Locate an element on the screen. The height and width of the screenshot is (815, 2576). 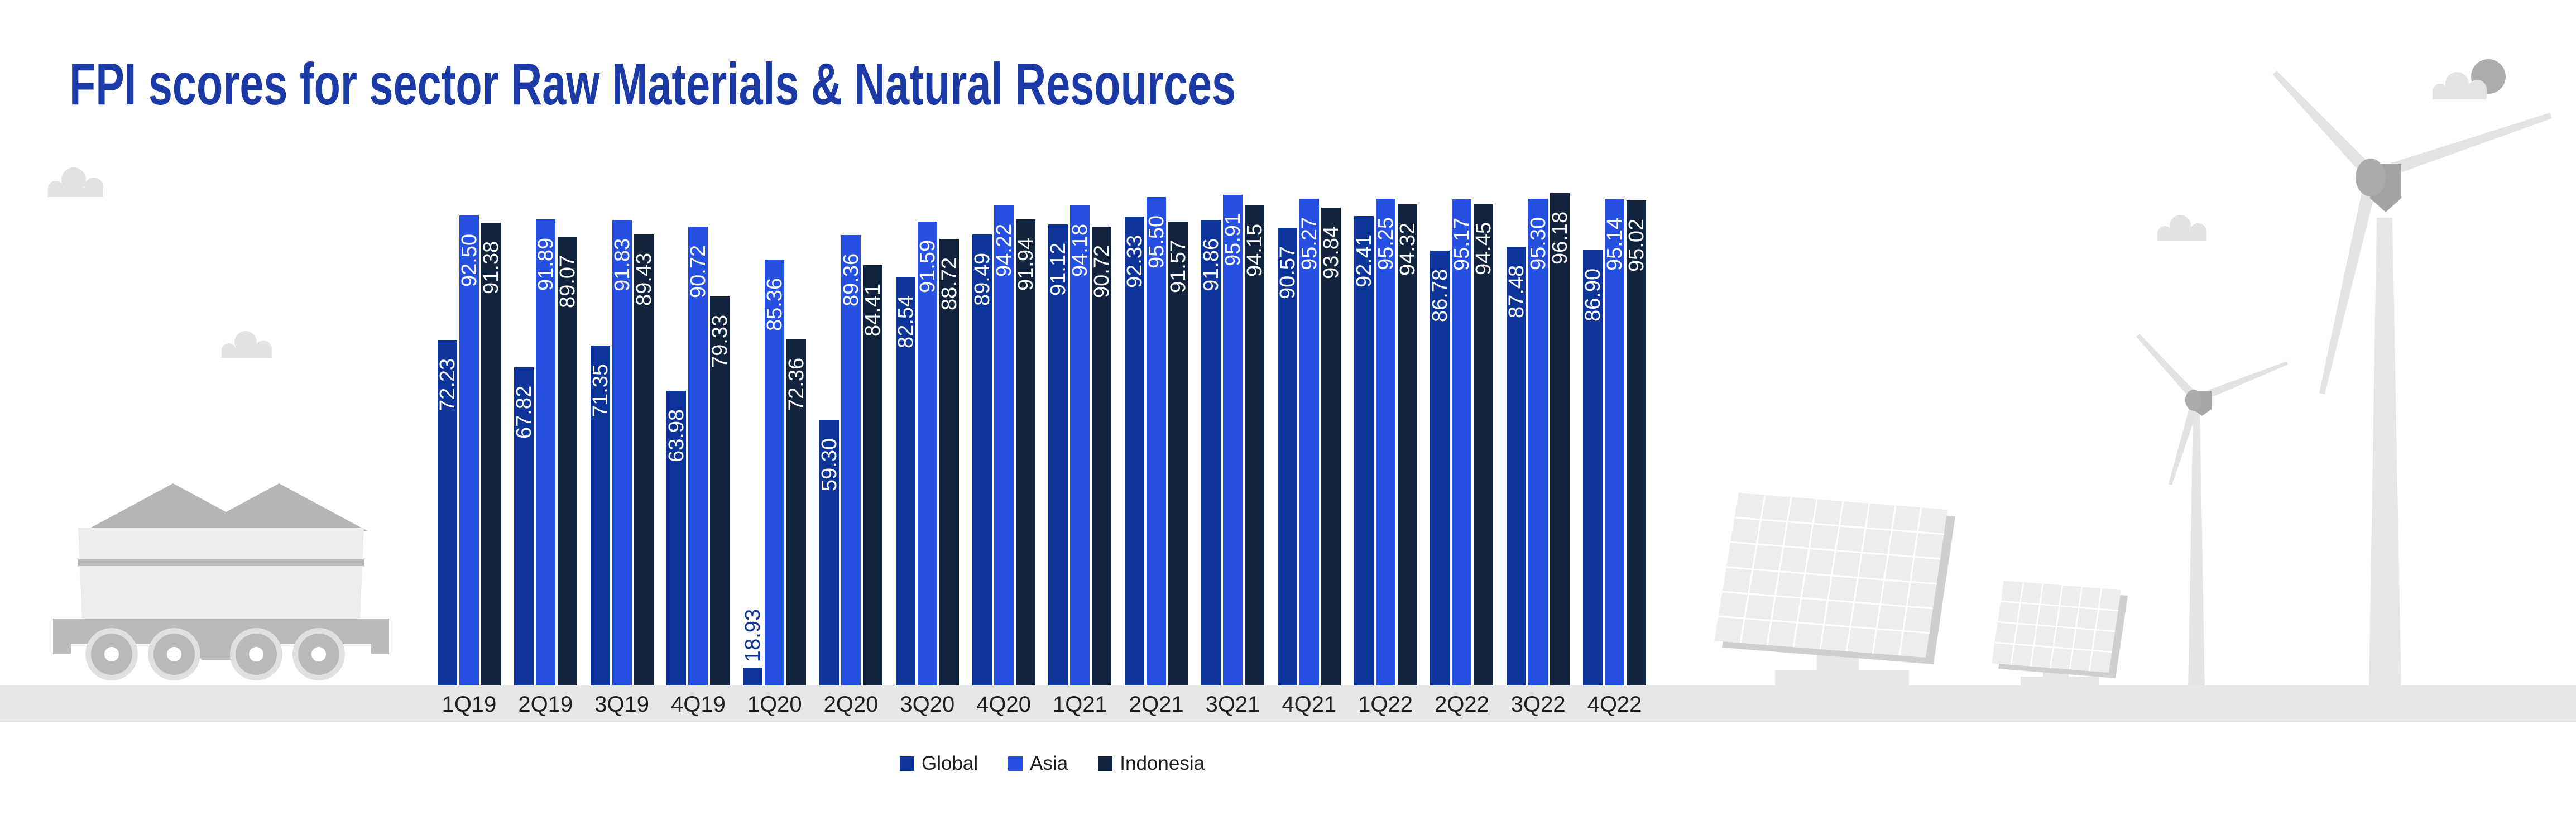
bar-global-4Q20 is located at coordinates (982, 459).